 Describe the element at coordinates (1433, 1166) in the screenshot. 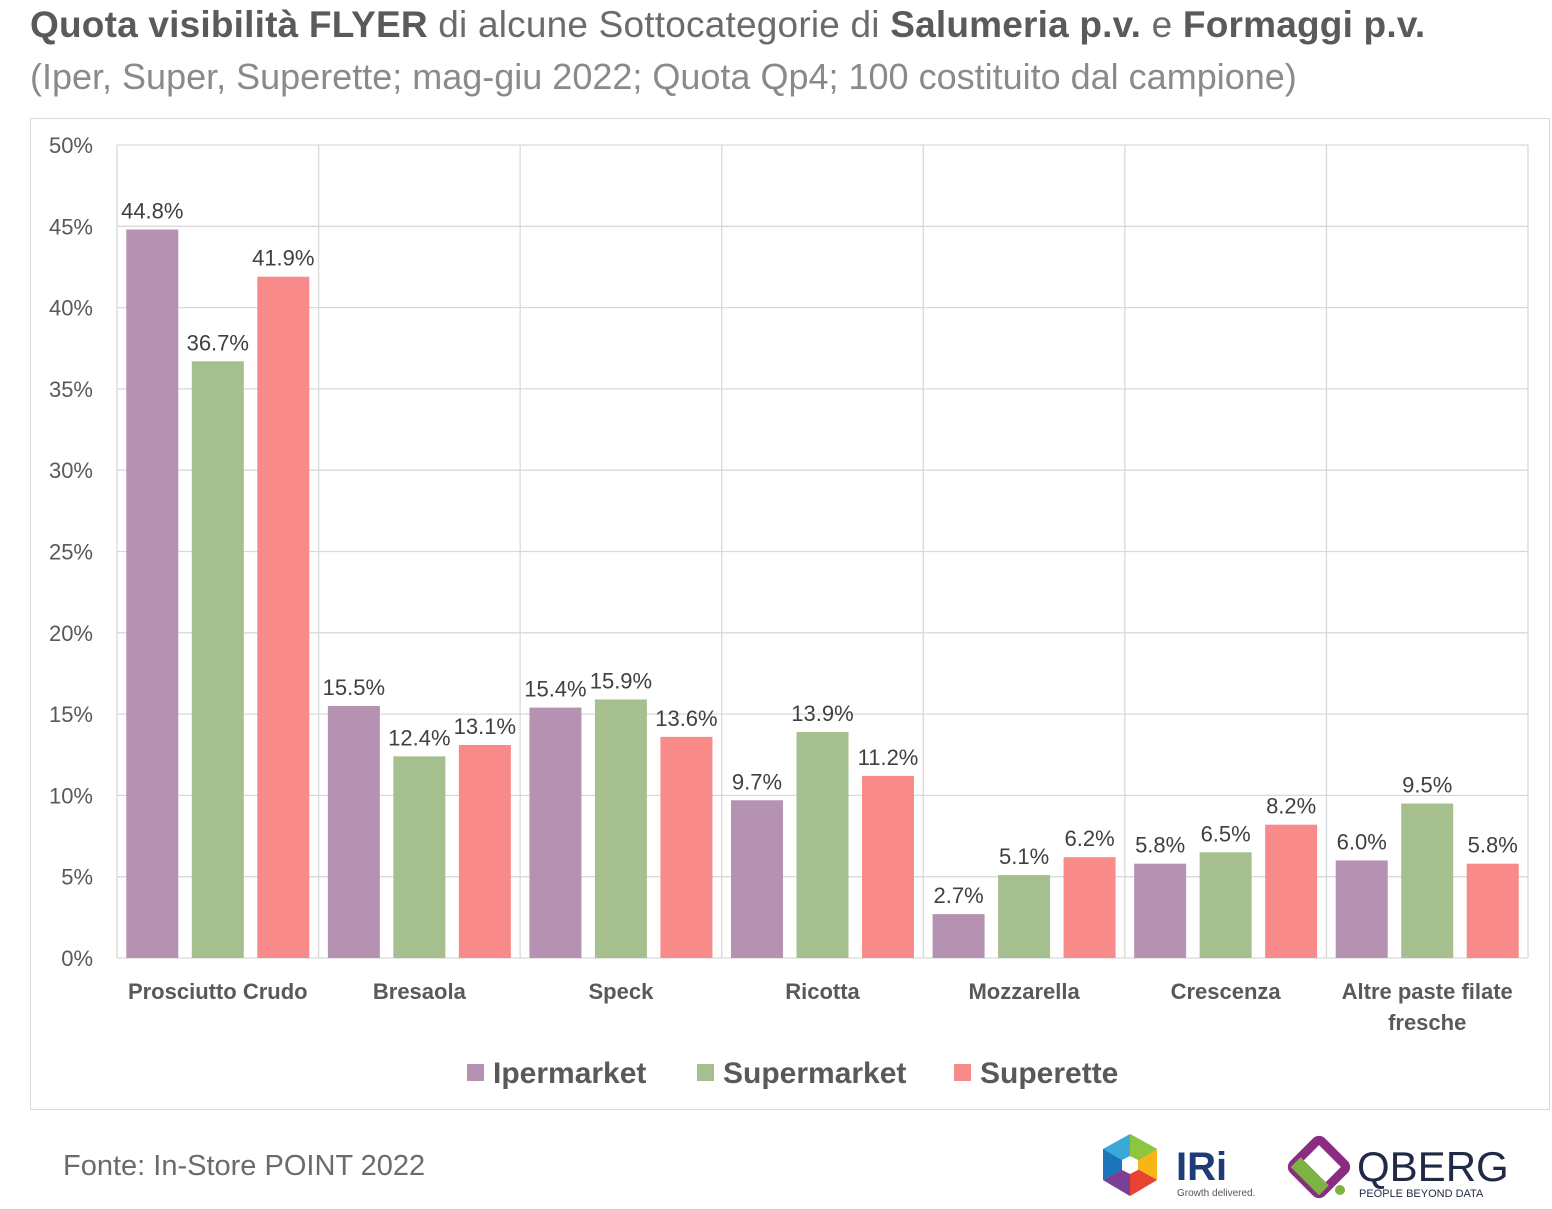

I see `qberg-logo-text: QBERG` at that location.